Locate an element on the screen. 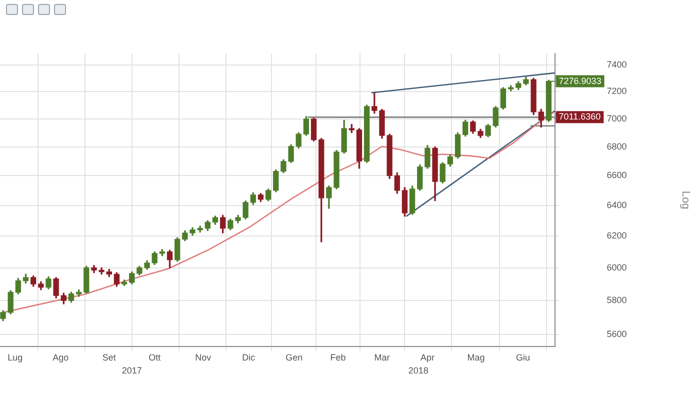 The width and height of the screenshot is (700, 400). x-tick-label: Apr is located at coordinates (427, 357).